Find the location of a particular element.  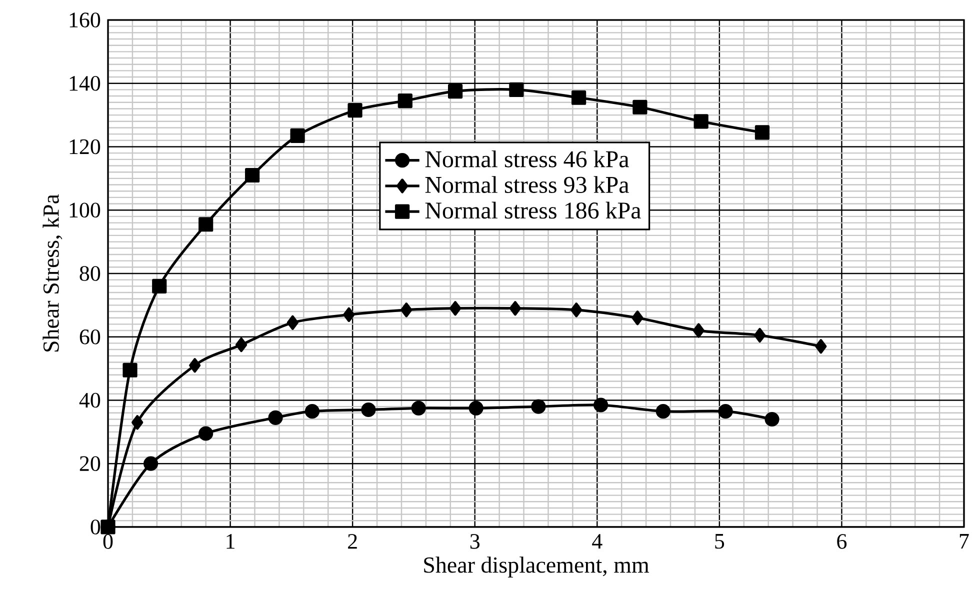

x-tick-label: 2 is located at coordinates (352, 541).